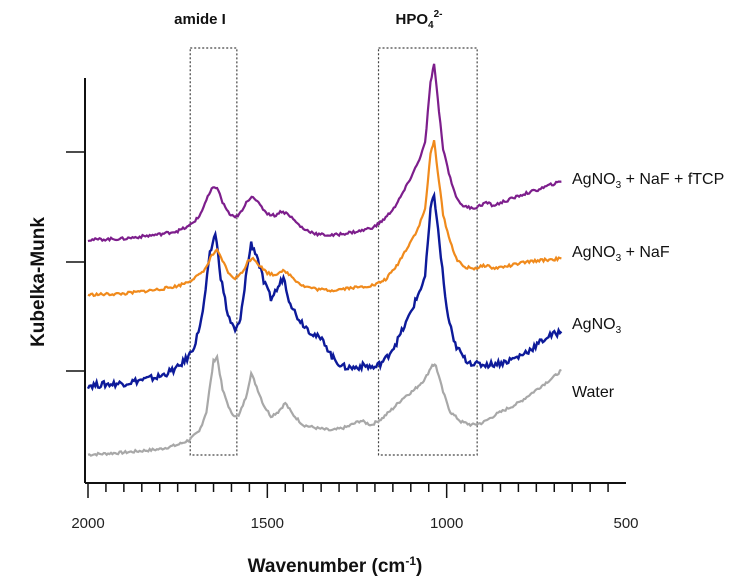  Describe the element at coordinates (87, 523) in the screenshot. I see `x-tick-label: 2000` at that location.